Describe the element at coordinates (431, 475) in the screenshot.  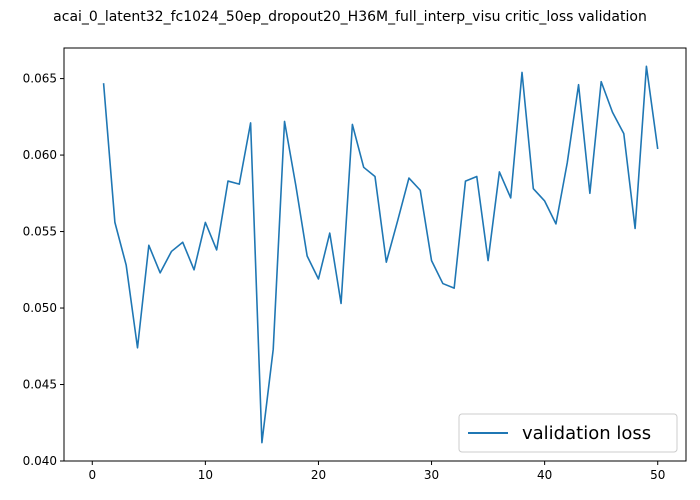
I see `x-tick-label: 30` at that location.